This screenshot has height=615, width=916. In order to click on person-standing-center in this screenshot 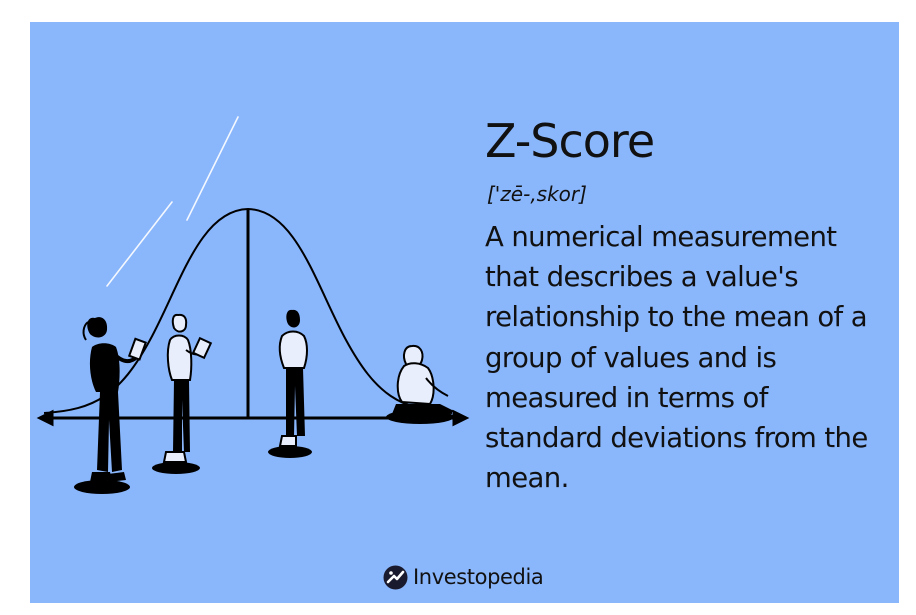, I will do `click(290, 383)`.